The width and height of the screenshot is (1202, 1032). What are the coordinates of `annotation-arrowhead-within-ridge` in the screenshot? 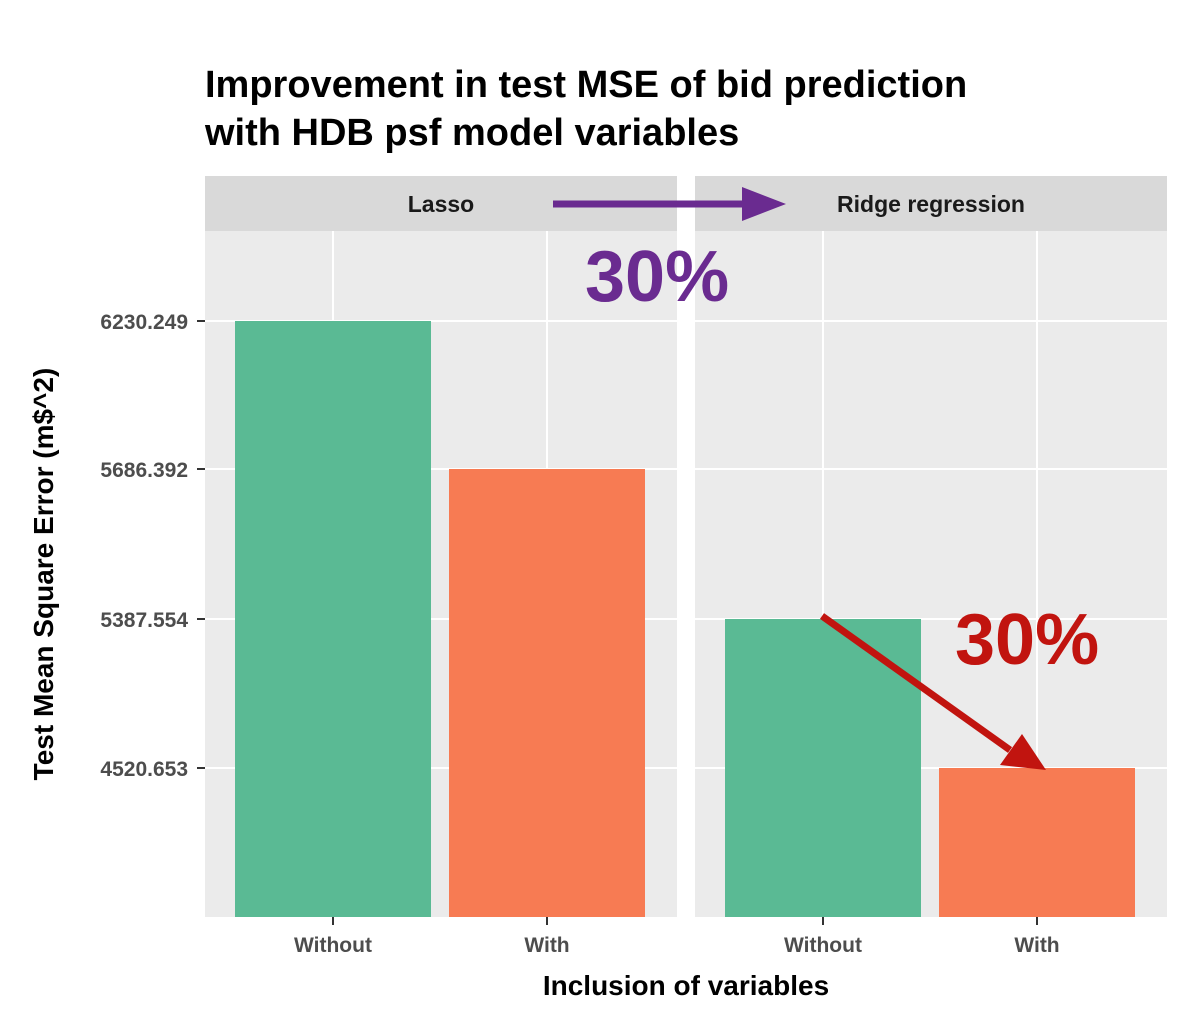 It's located at (1023, 752).